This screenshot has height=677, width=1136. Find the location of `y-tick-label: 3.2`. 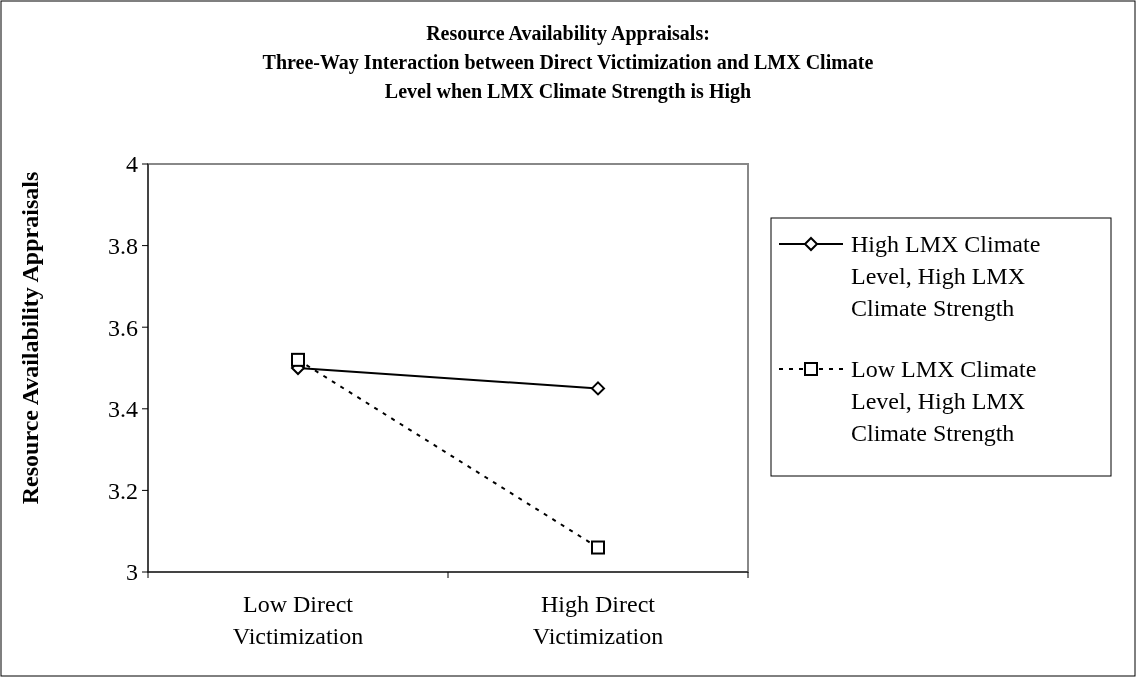

y-tick-label: 3.2 is located at coordinates (123, 490).